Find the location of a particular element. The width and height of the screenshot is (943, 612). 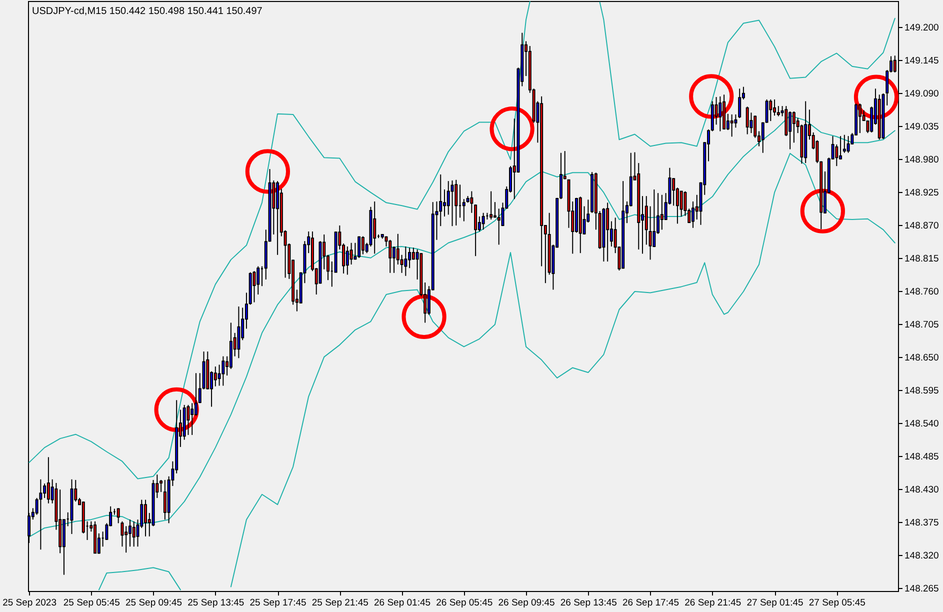

y-tick-label: 148.595 is located at coordinates (921, 390).